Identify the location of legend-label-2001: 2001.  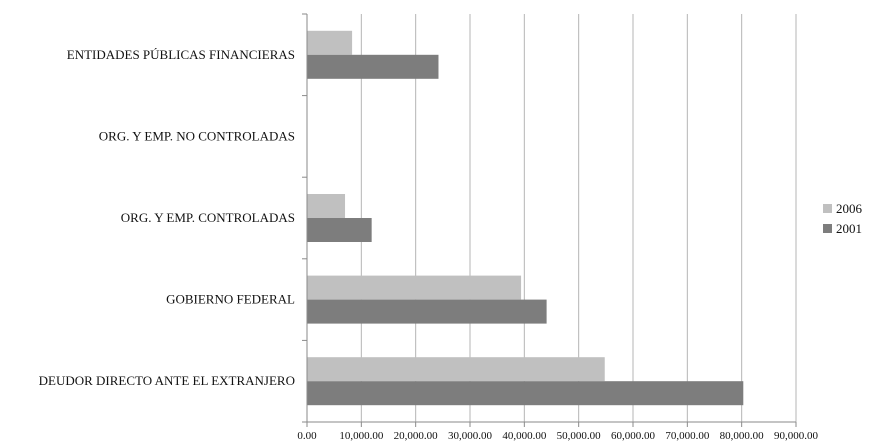
(849, 228).